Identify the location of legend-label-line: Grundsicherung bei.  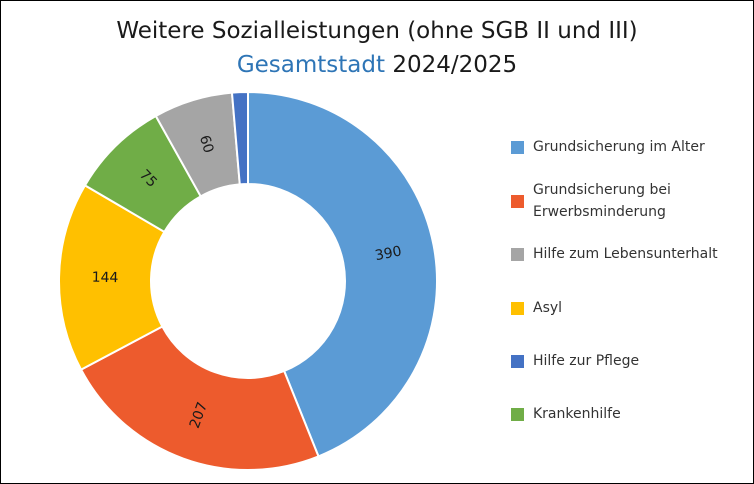
(602, 190).